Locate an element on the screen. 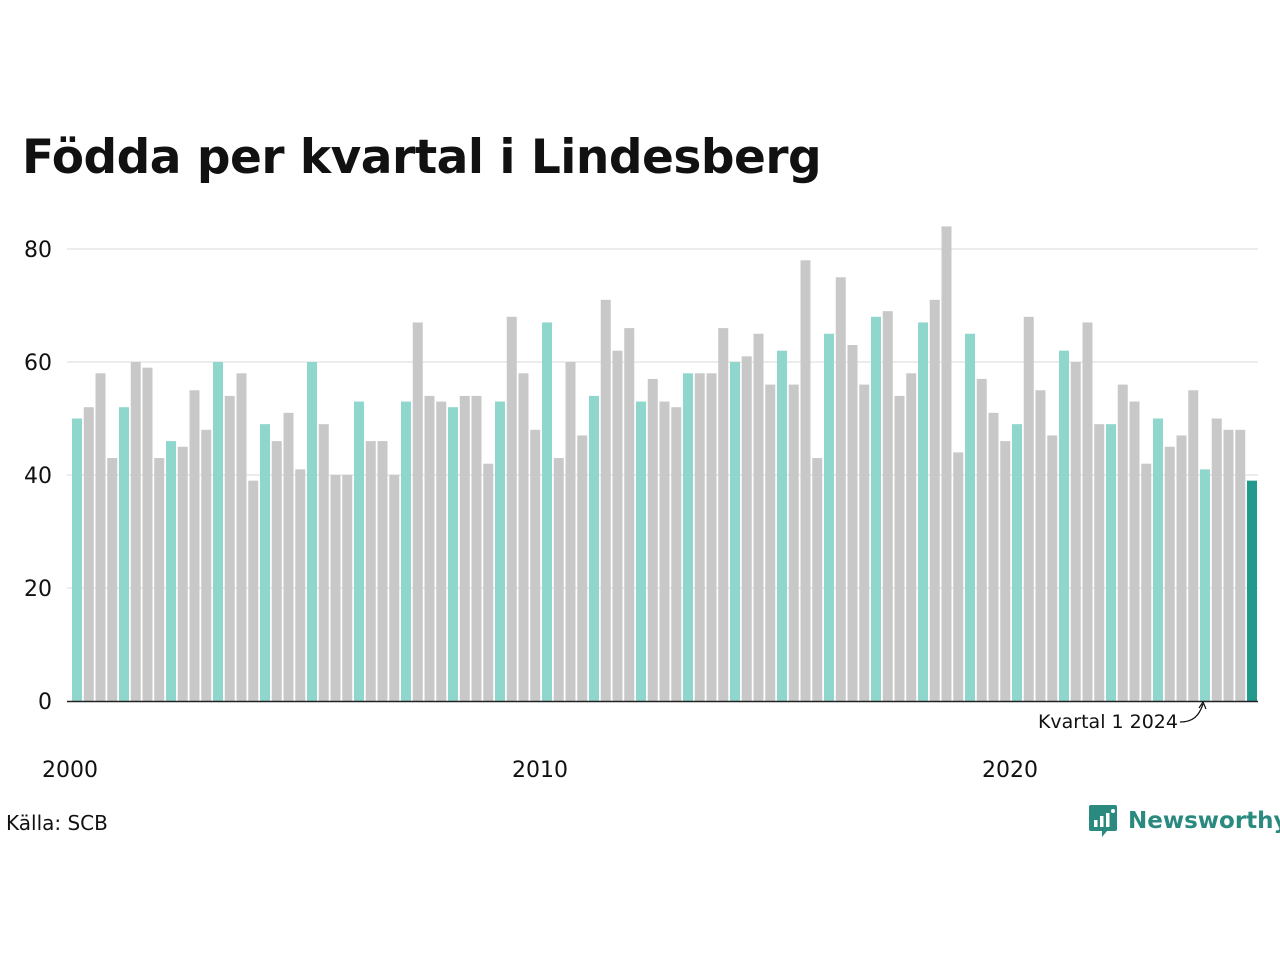 The image size is (1280, 960). y-tick-label: 0 is located at coordinates (45, 702).